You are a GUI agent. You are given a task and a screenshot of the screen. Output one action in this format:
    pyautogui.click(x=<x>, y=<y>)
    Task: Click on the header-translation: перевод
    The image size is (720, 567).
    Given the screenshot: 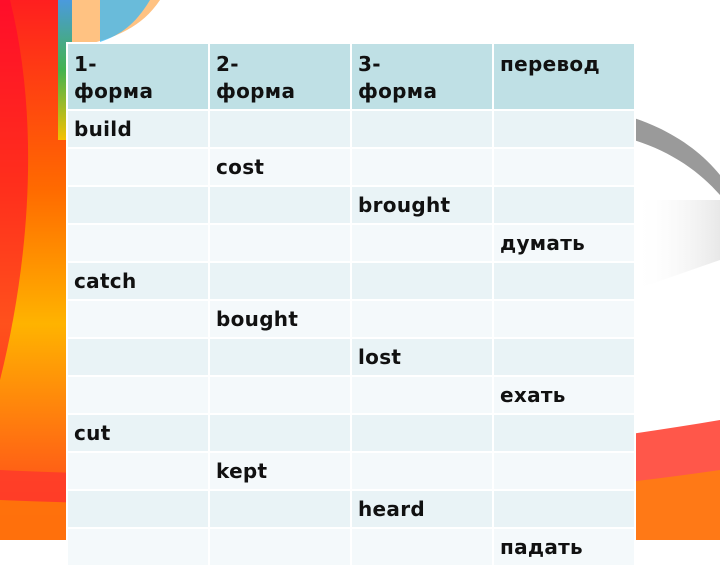 What is the action you would take?
    pyautogui.click(x=564, y=76)
    